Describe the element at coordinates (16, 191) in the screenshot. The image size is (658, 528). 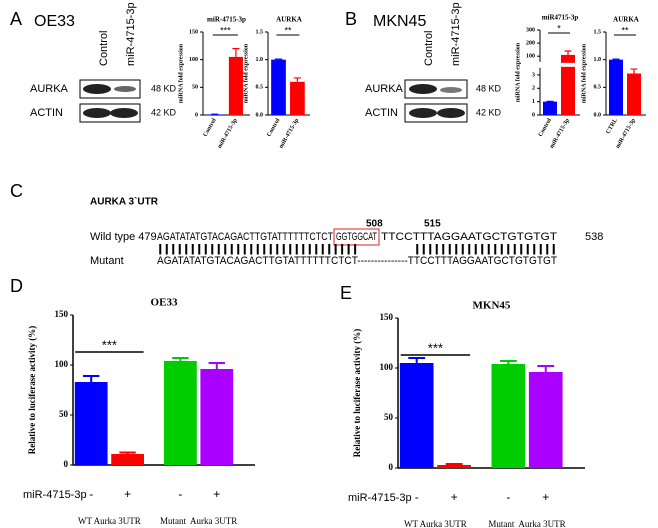
I see `panel-letter: C` at that location.